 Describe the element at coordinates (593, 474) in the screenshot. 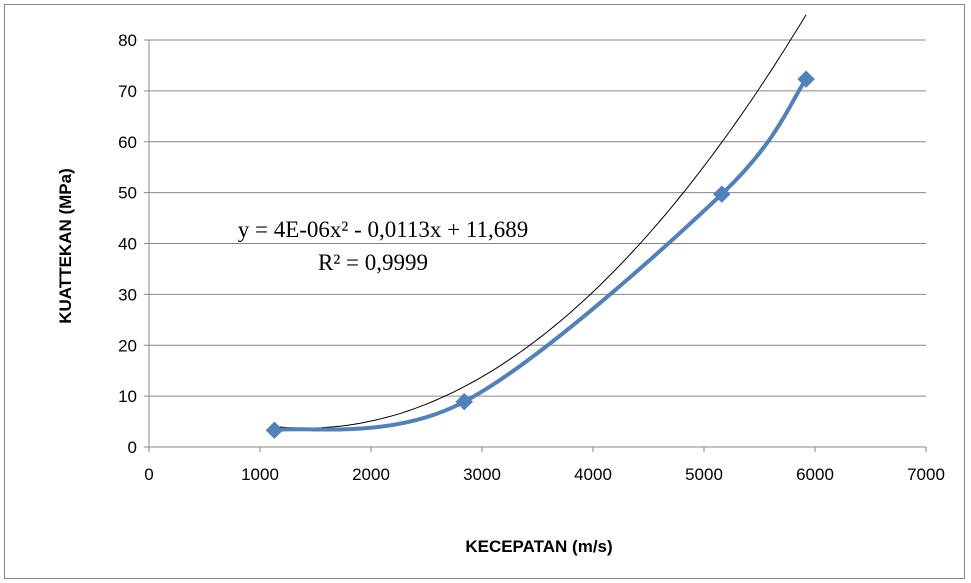

I see `x-tick-label-4000: 4000` at that location.